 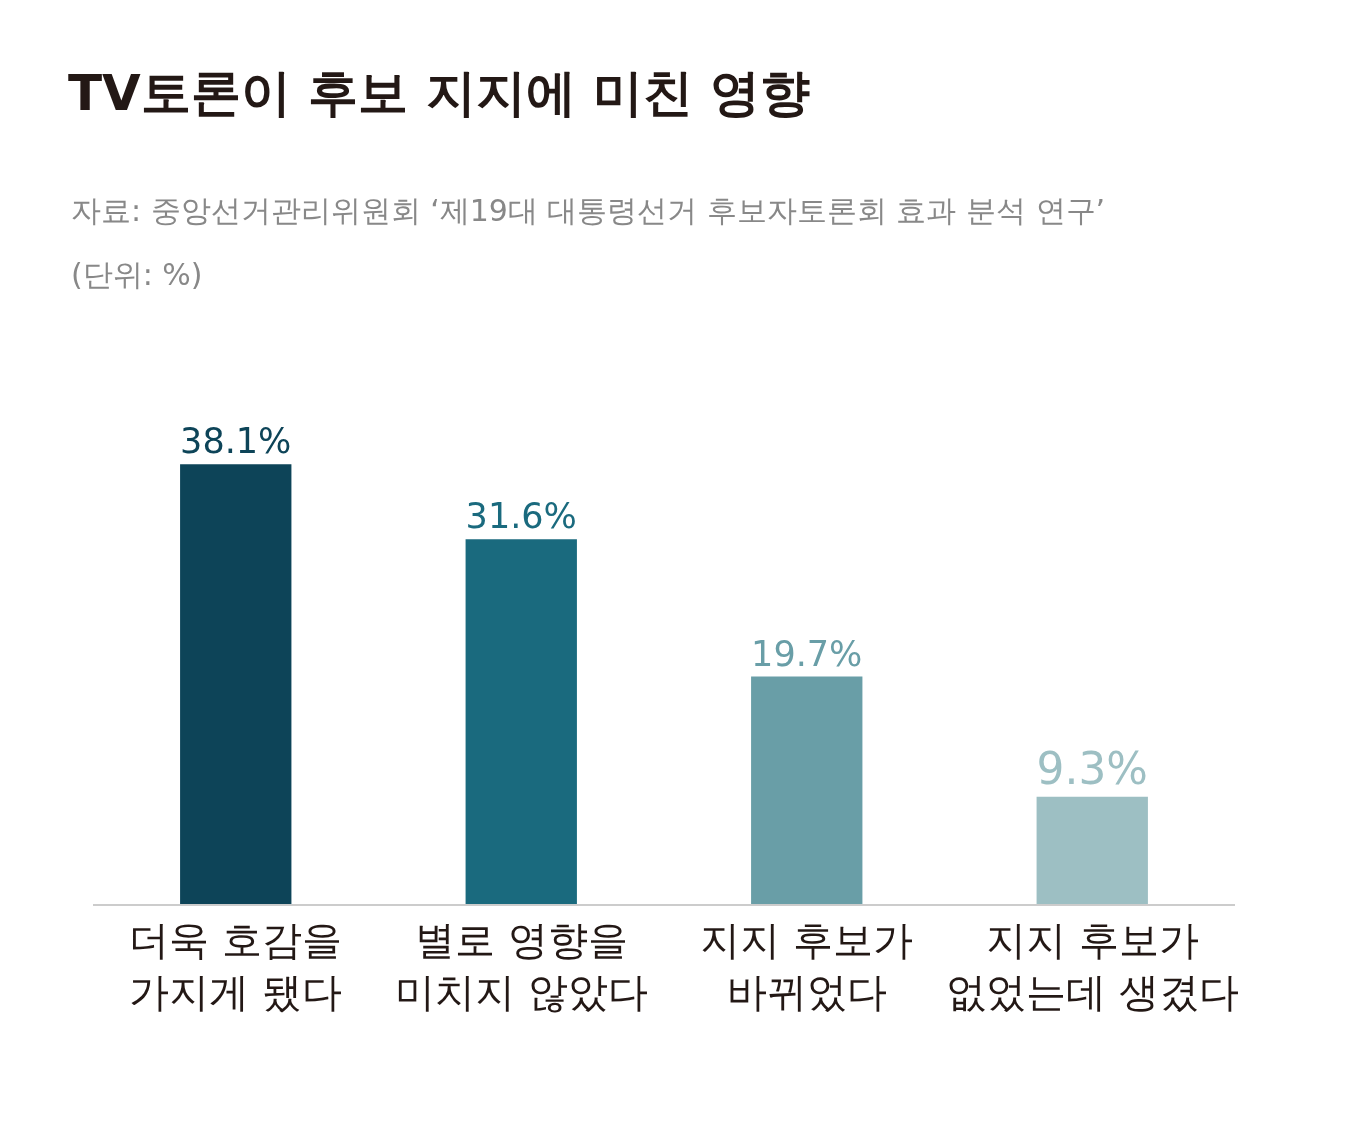 I want to click on text: 자료: 중앙선거관리위원회 ‘제19대 대통령선거 후보자토론회 효과 분석 연구’, so click(x=588, y=210).